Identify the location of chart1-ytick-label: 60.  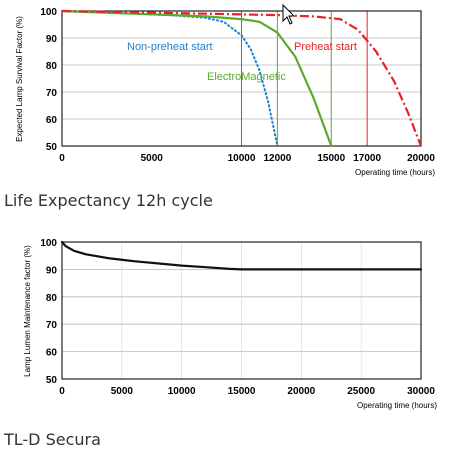
(52, 120).